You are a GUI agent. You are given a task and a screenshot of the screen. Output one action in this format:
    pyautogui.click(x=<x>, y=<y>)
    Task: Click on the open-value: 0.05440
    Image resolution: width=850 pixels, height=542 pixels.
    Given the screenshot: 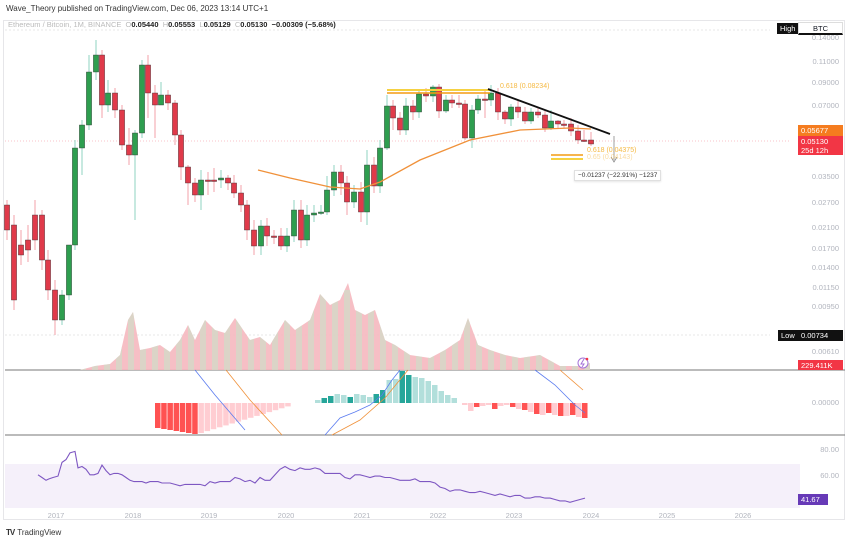 What is the action you would take?
    pyautogui.click(x=145, y=24)
    